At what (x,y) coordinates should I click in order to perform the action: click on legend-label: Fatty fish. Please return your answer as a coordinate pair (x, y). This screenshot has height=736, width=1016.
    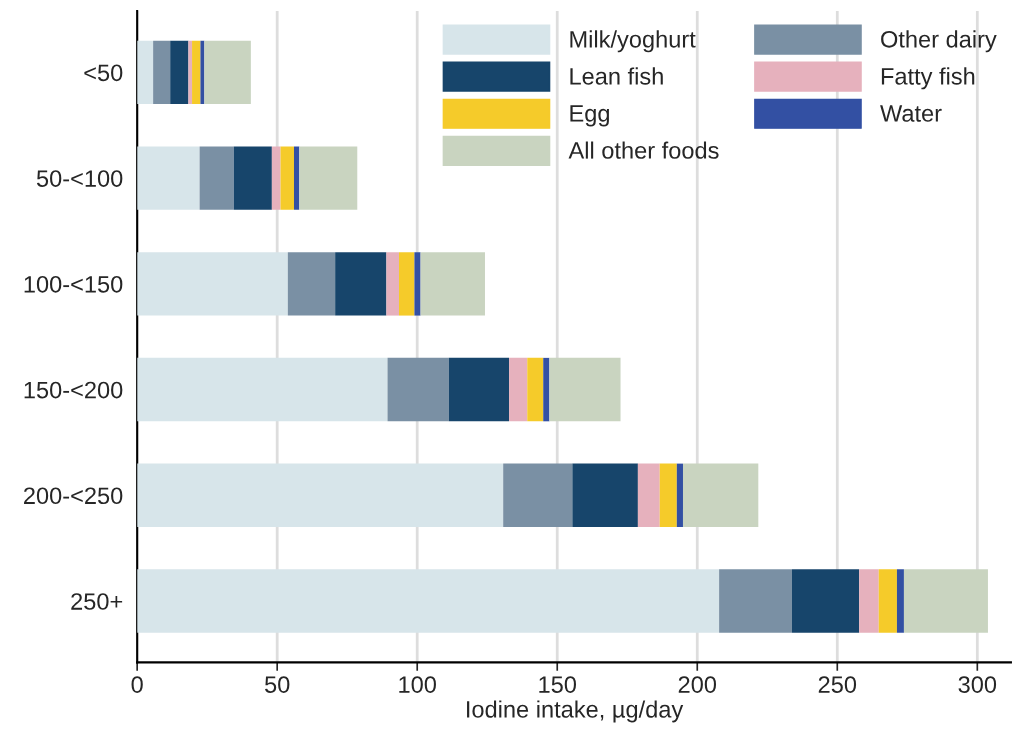
    Looking at the image, I should click on (928, 78).